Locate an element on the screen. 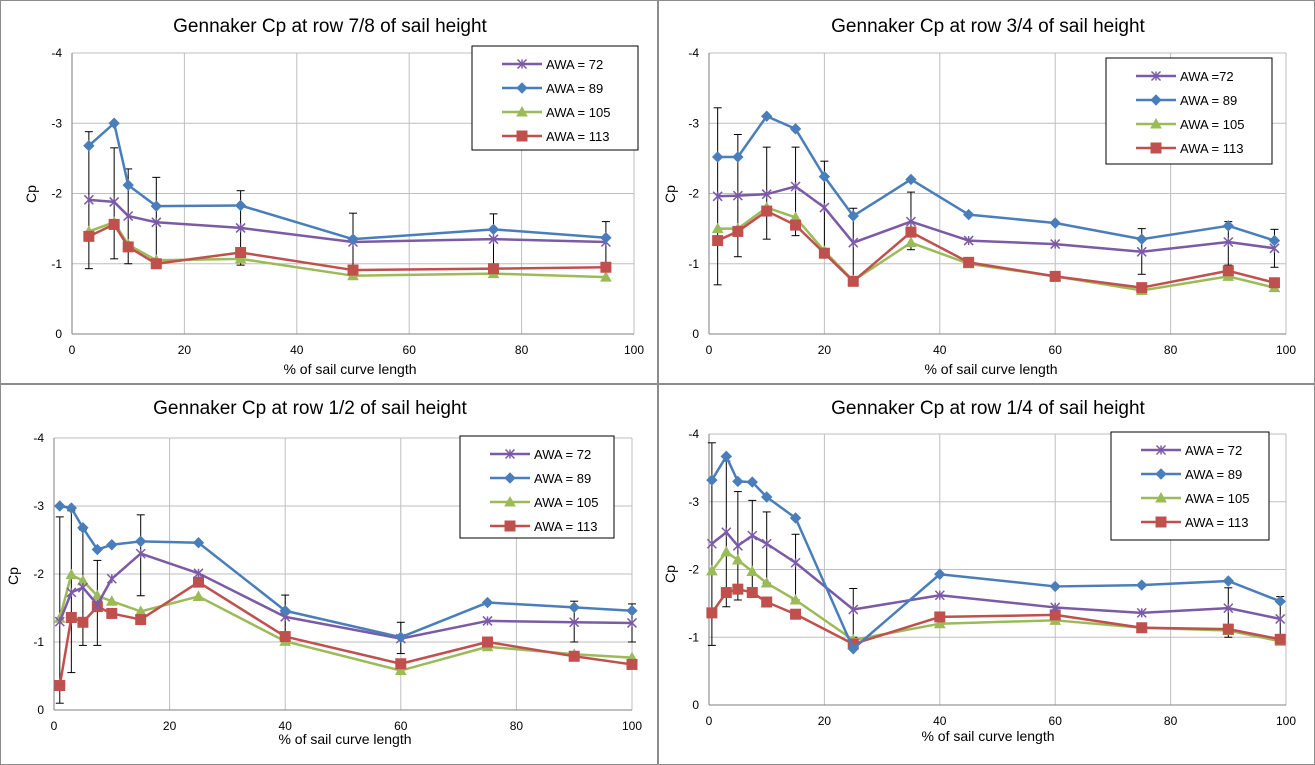 The width and height of the screenshot is (1315, 765). x-tick-label: 0 is located at coordinates (709, 350).